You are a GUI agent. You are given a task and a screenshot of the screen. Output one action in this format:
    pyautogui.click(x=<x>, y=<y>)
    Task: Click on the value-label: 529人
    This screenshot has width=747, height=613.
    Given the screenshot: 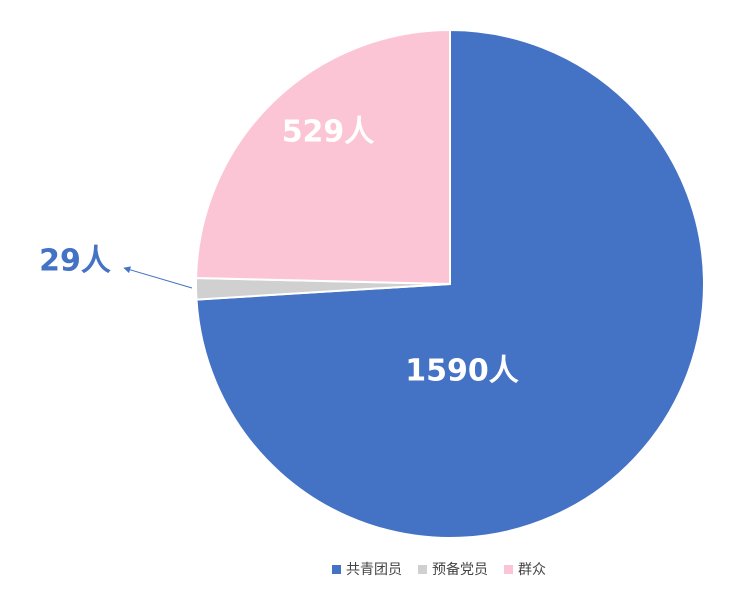 What is the action you would take?
    pyautogui.click(x=328, y=132)
    